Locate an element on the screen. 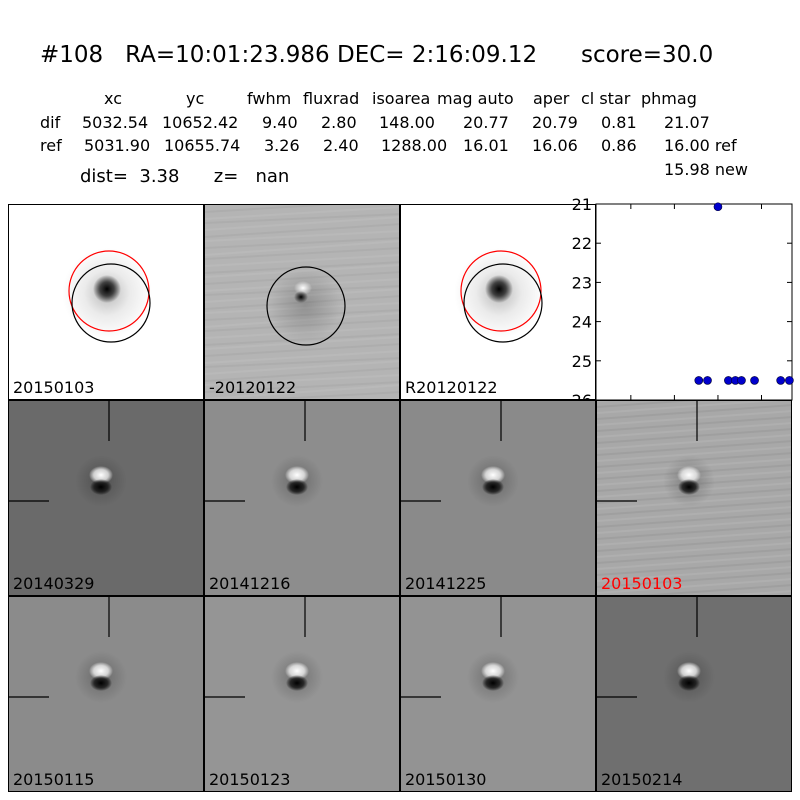 The height and width of the screenshot is (800, 800). cutout-panel: 20150115 is located at coordinates (106, 694).